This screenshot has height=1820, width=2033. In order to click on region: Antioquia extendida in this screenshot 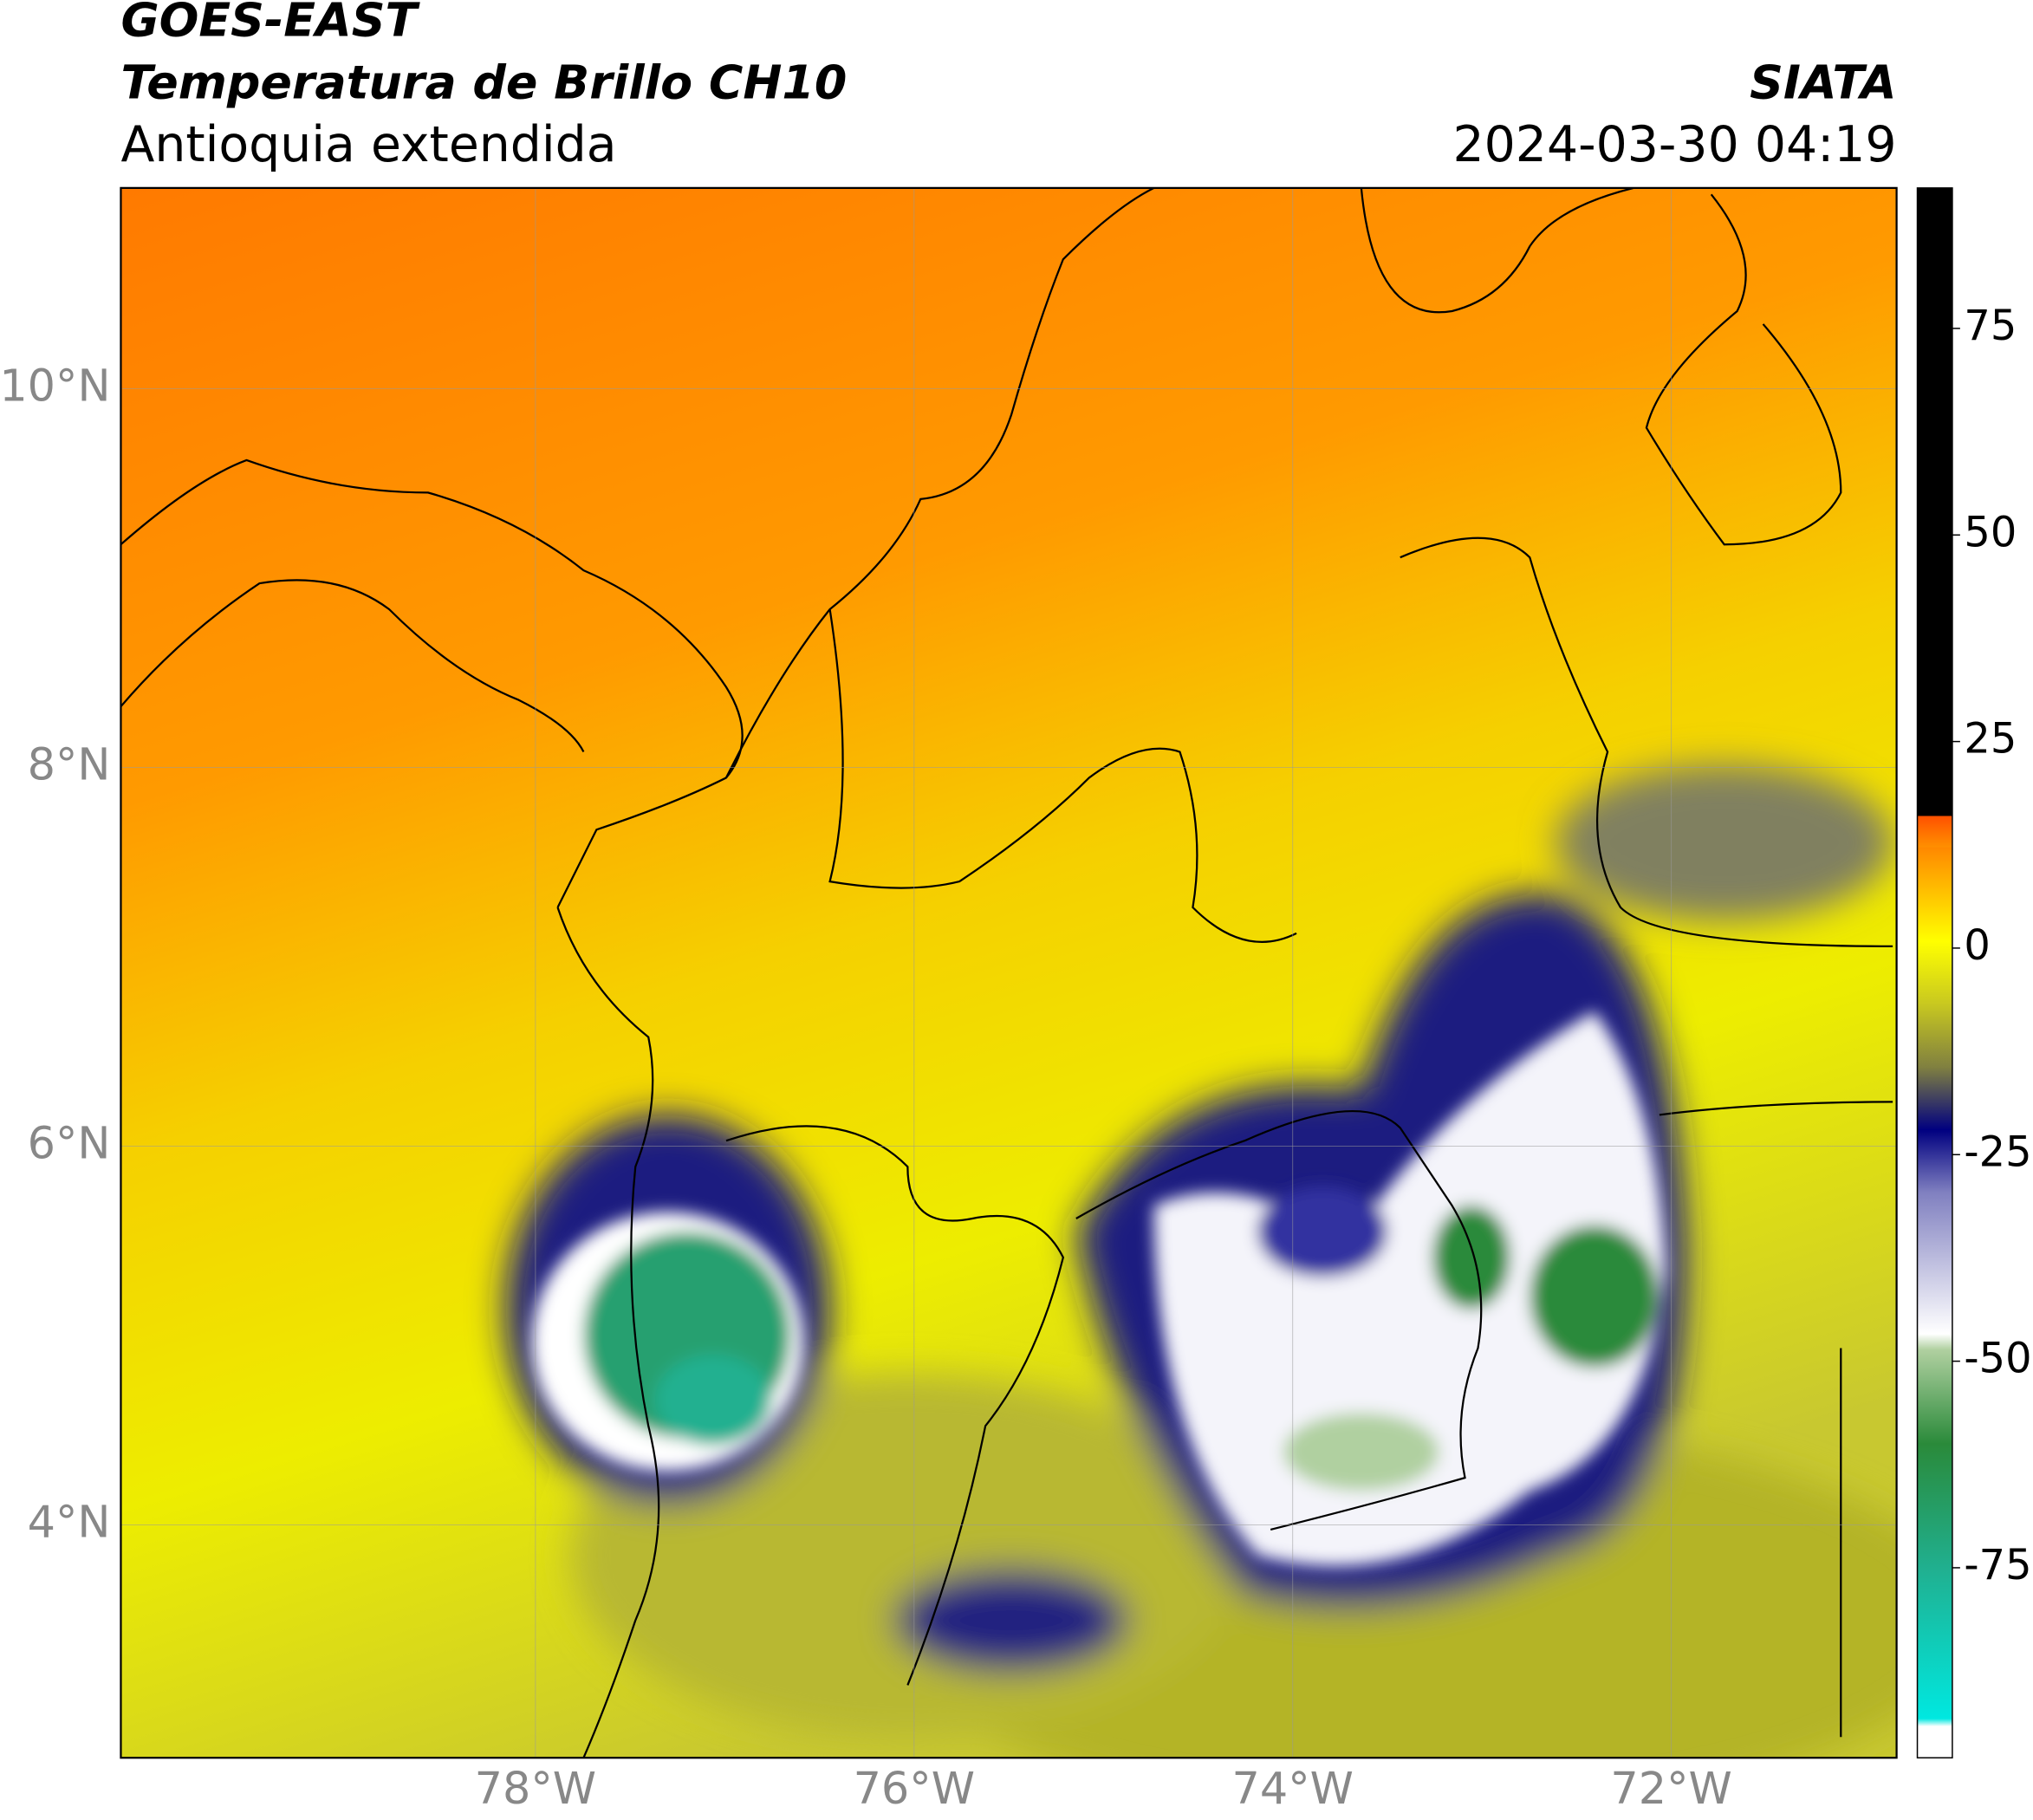, I will do `click(368, 144)`.